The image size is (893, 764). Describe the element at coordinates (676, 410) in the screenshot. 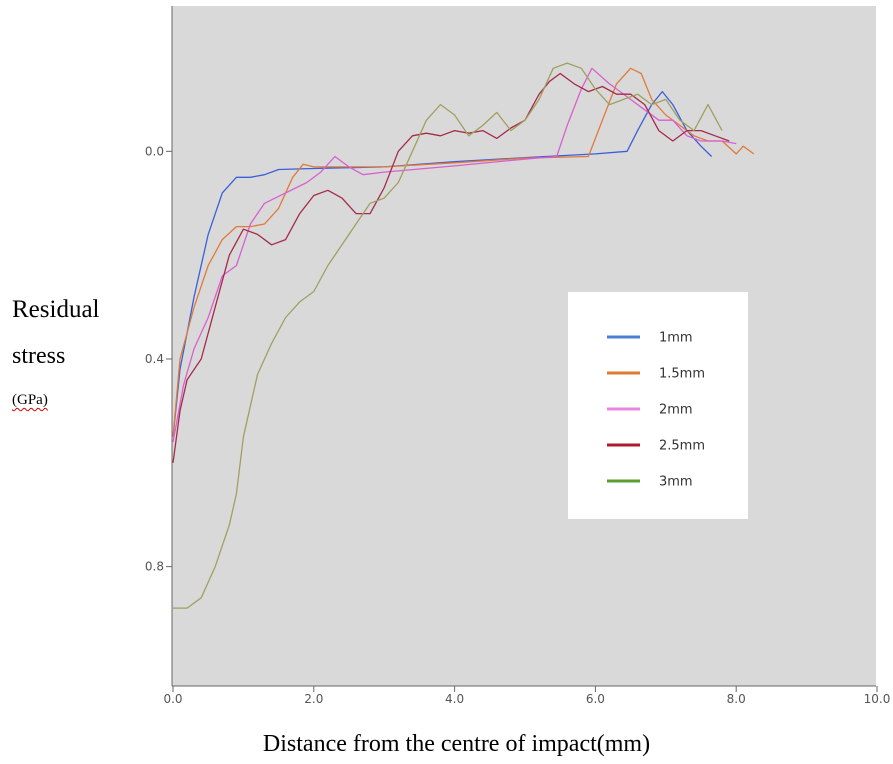

I see `legend-label: 2mm` at that location.